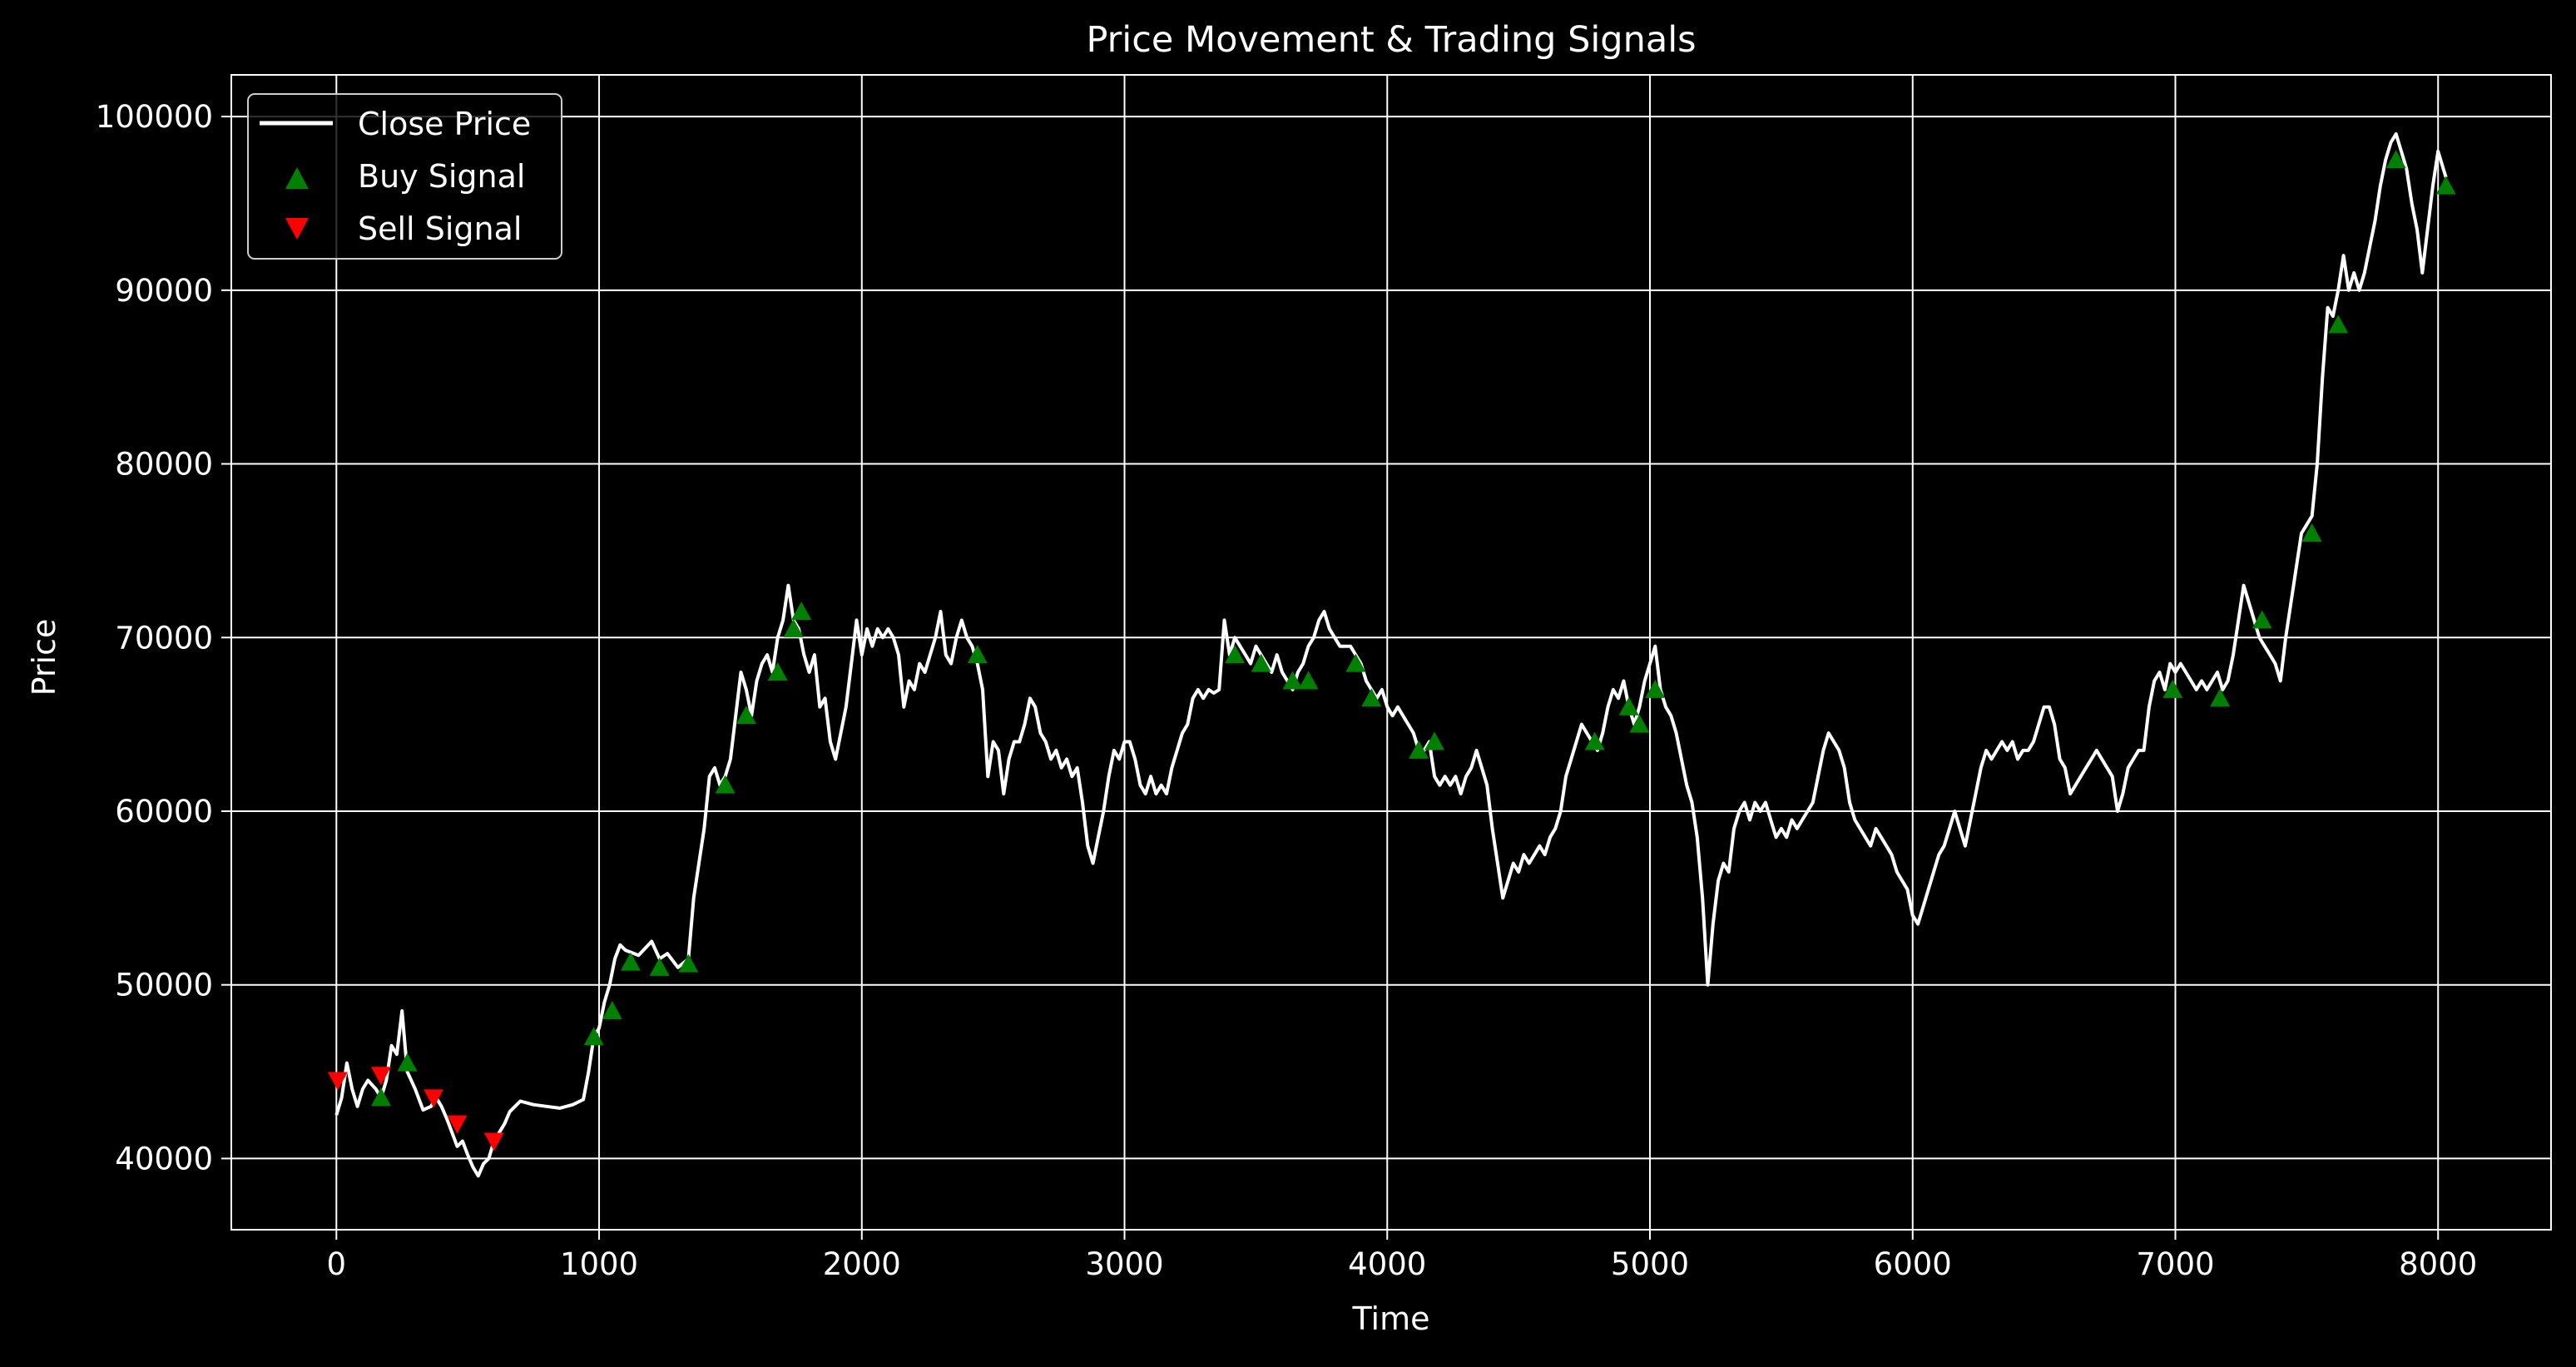  What do you see at coordinates (154, 117) in the screenshot?
I see `y-tick-label: 100000` at bounding box center [154, 117].